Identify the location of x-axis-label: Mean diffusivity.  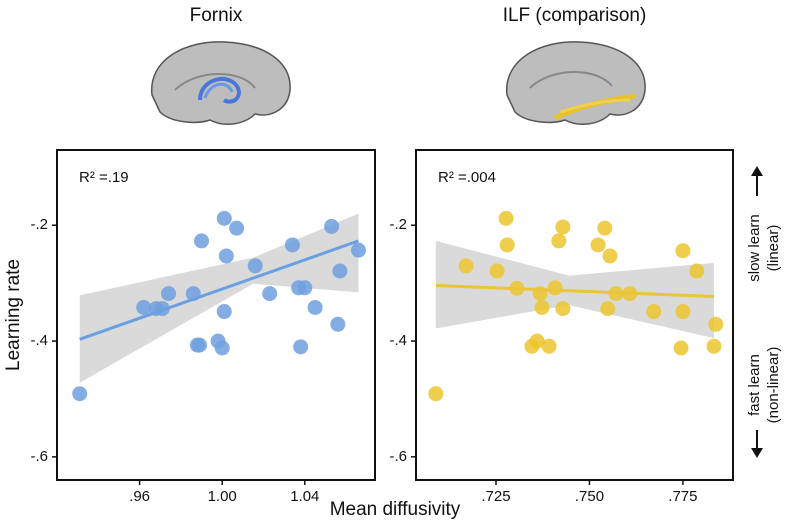
(395, 509).